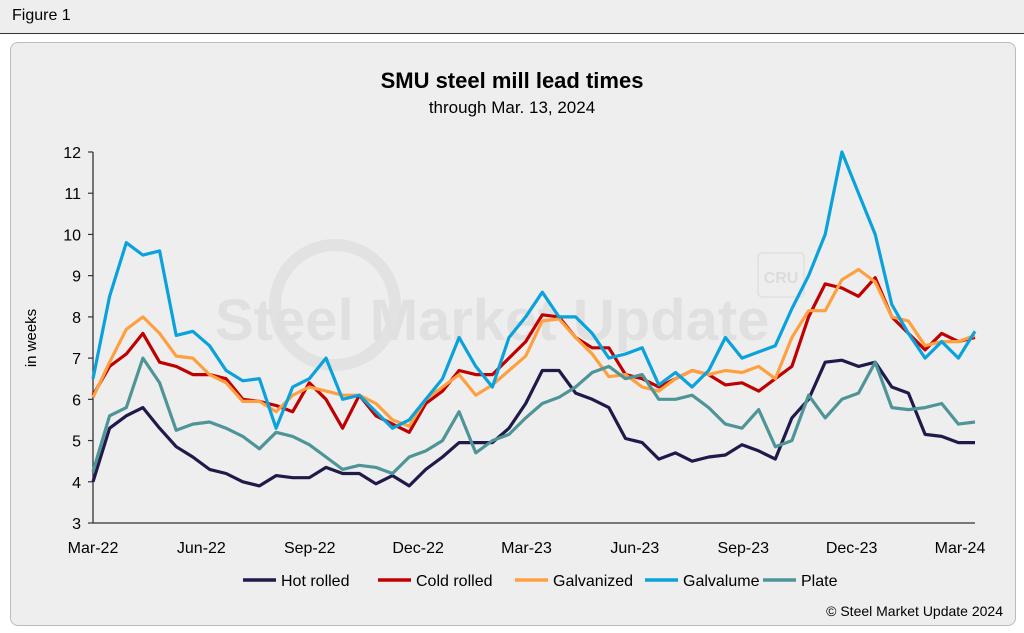 This screenshot has width=1024, height=633. Describe the element at coordinates (743, 548) in the screenshot. I see `x-tick-label: Sep-23` at that location.